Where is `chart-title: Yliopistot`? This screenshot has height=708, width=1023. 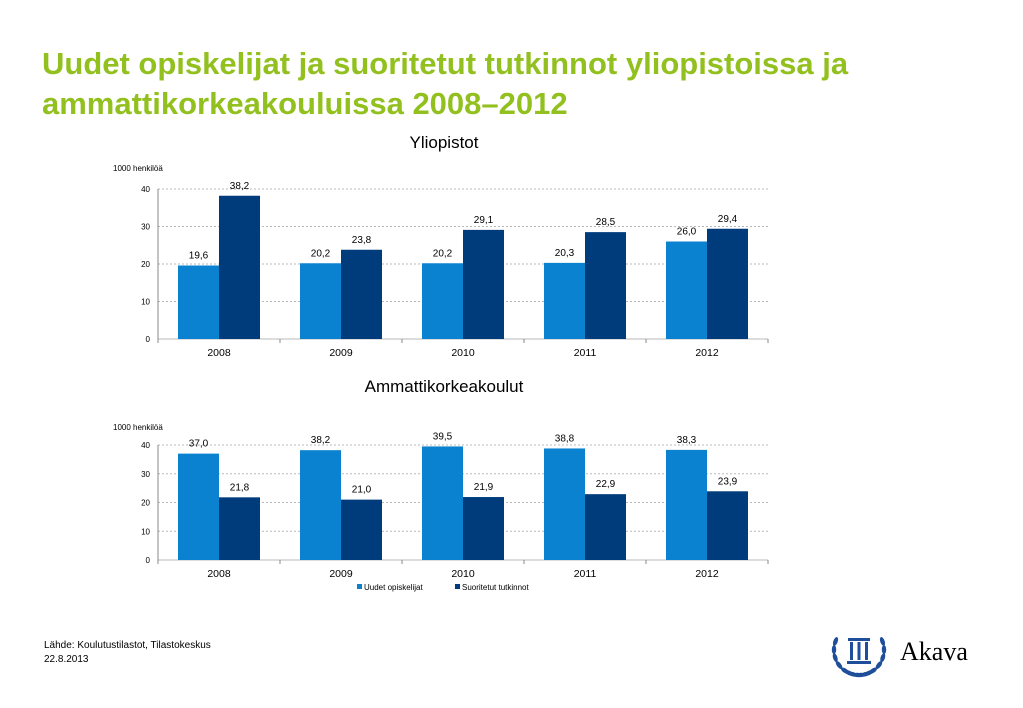
chart-title: Yliopistot is located at coordinates (444, 142).